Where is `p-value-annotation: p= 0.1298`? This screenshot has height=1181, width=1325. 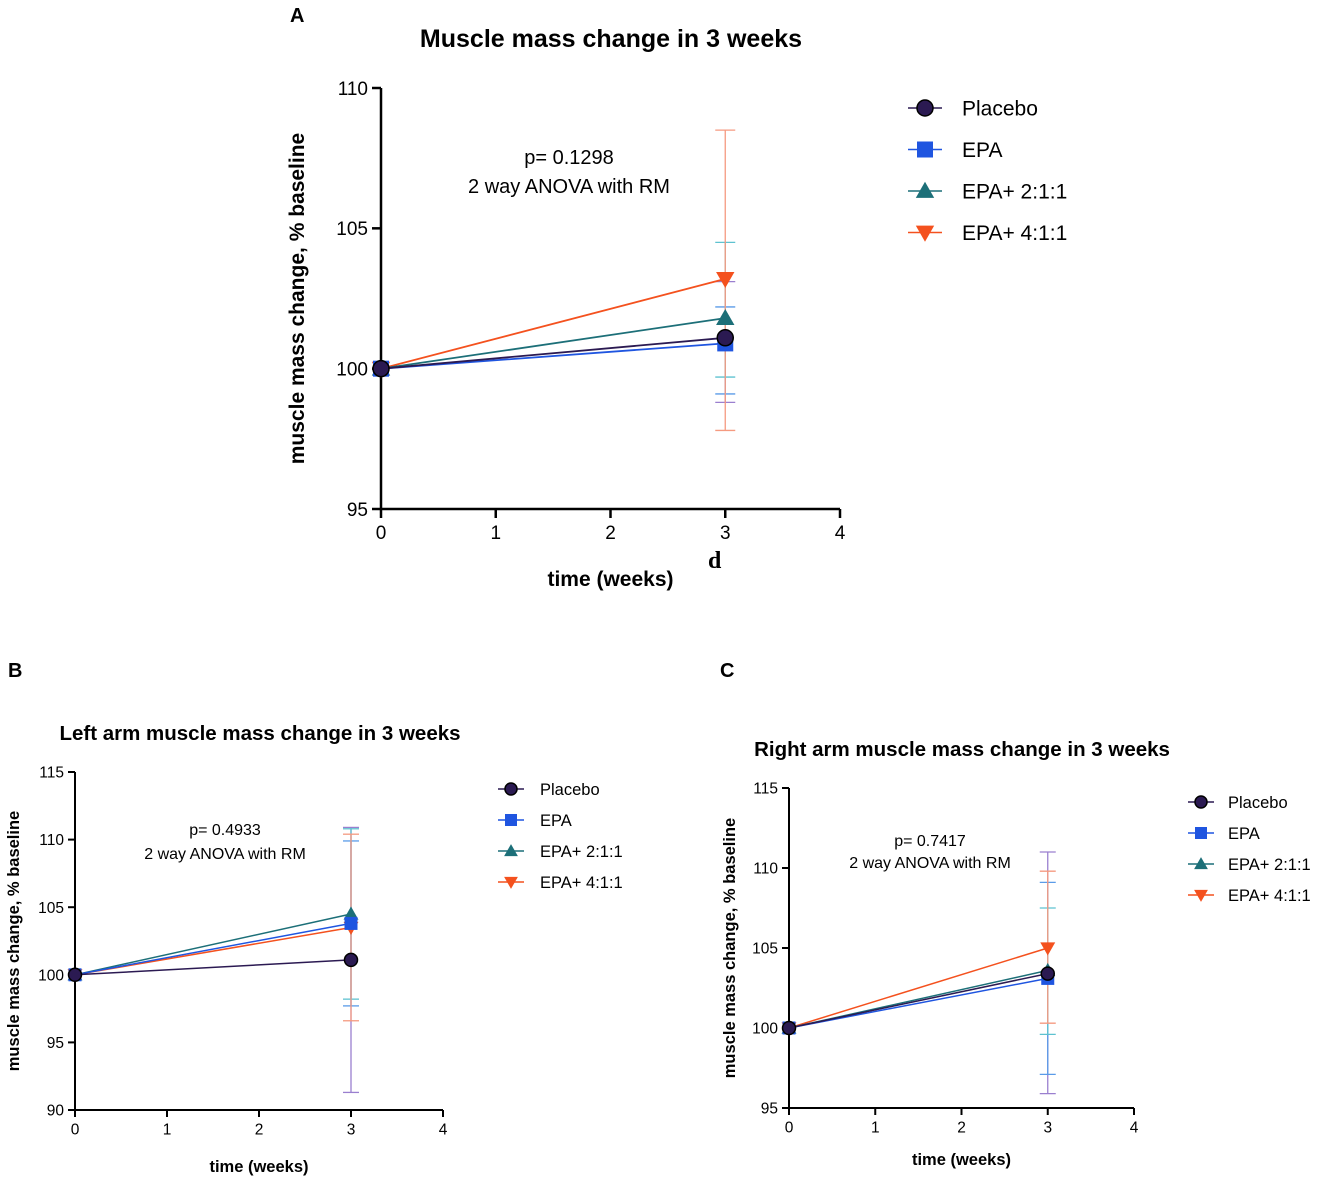
p-value-annotation: p= 0.1298 is located at coordinates (569, 158).